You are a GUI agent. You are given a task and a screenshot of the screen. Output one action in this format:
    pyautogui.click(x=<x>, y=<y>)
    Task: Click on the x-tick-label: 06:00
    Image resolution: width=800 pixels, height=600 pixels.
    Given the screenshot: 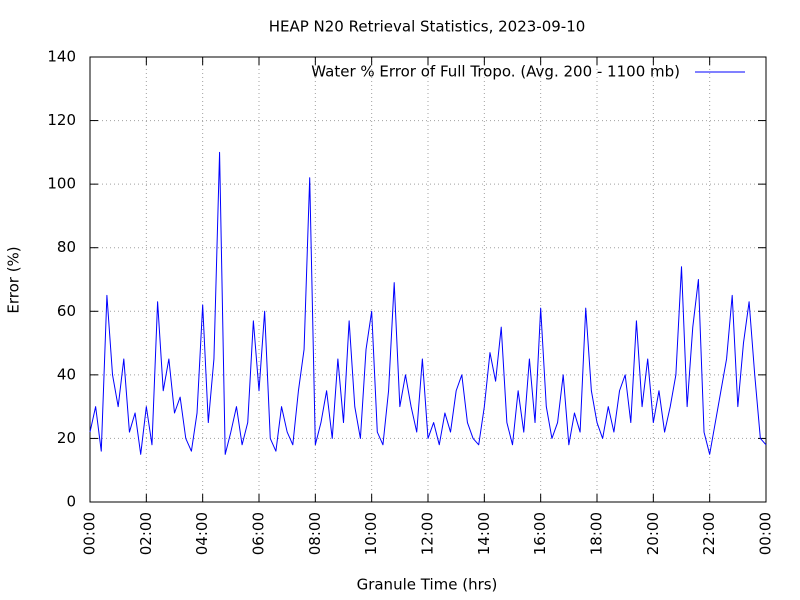 What is the action you would take?
    pyautogui.click(x=259, y=533)
    